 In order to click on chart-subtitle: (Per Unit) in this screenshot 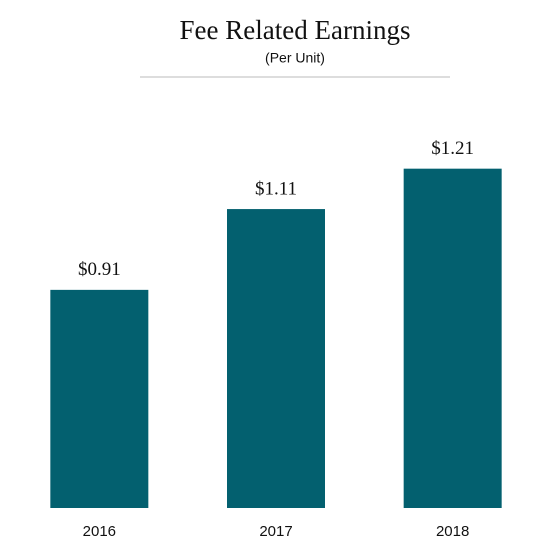, I will do `click(295, 58)`.